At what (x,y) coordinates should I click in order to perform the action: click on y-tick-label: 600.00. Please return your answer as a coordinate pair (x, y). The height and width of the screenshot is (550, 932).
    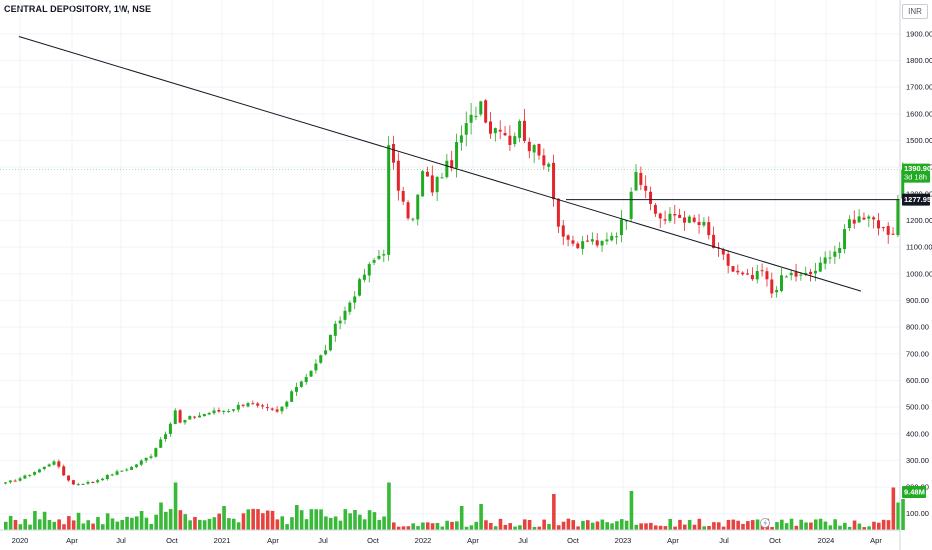
    Looking at the image, I should click on (917, 380).